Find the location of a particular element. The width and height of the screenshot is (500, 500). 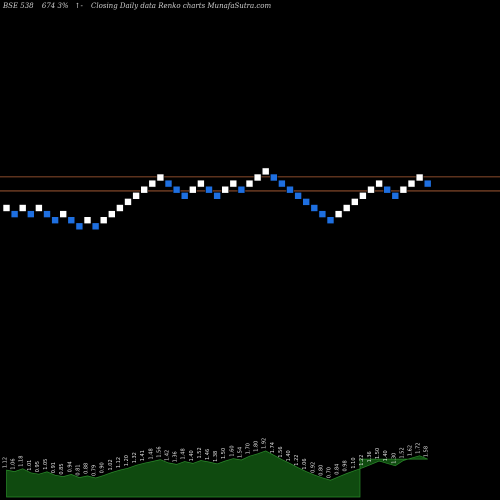

brick-17-up is located at coordinates (144, 189).